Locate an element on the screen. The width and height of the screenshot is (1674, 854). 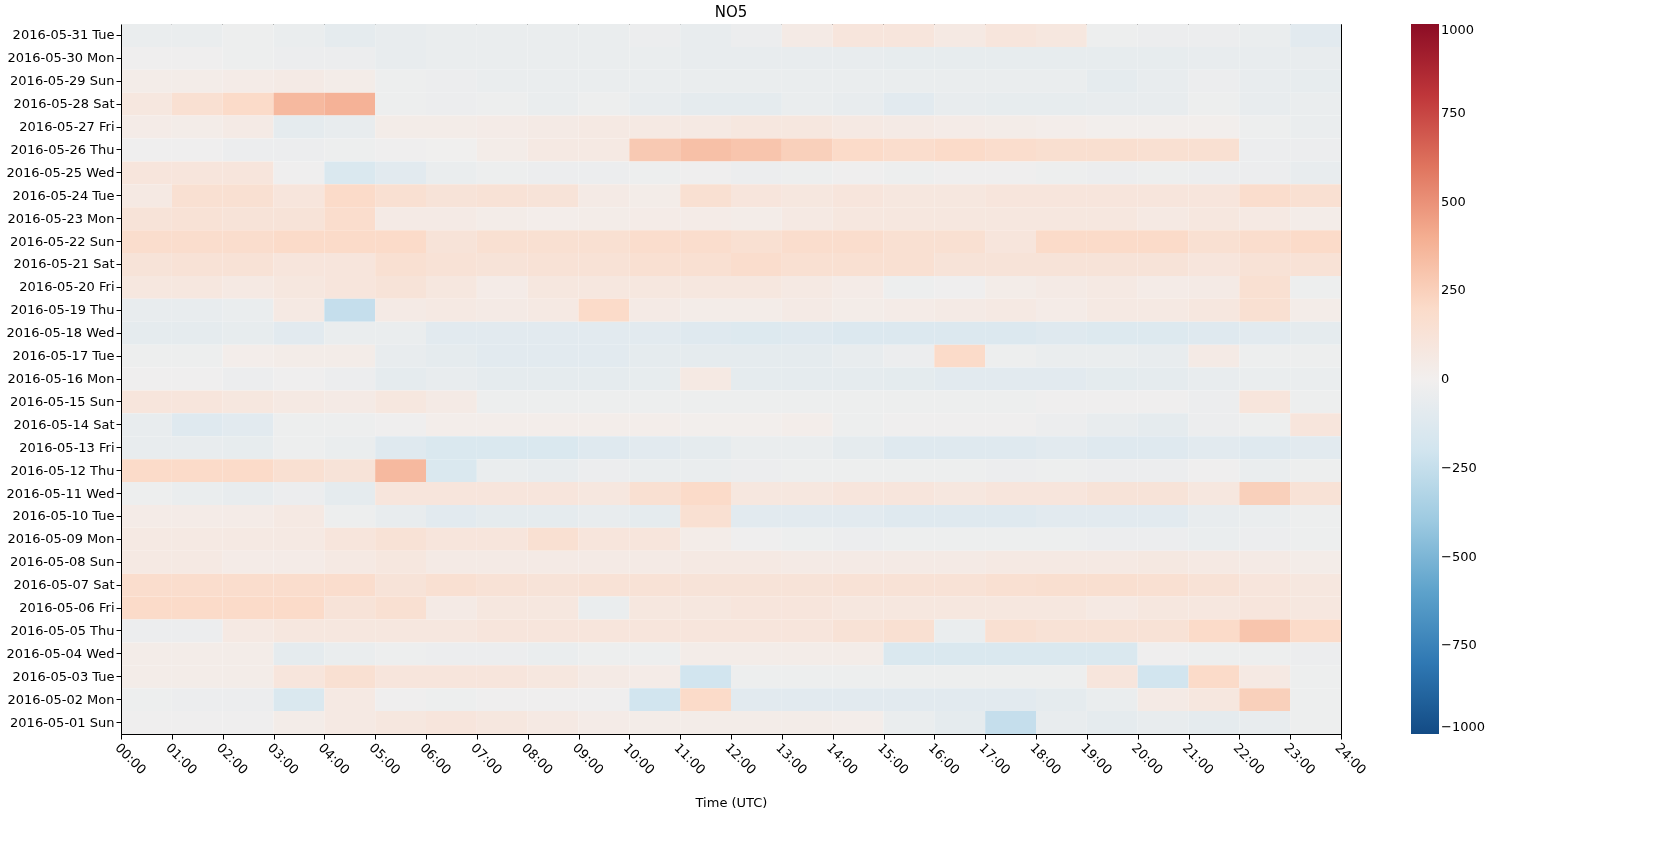
color-bar-label: 1000 is located at coordinates (1458, 29).